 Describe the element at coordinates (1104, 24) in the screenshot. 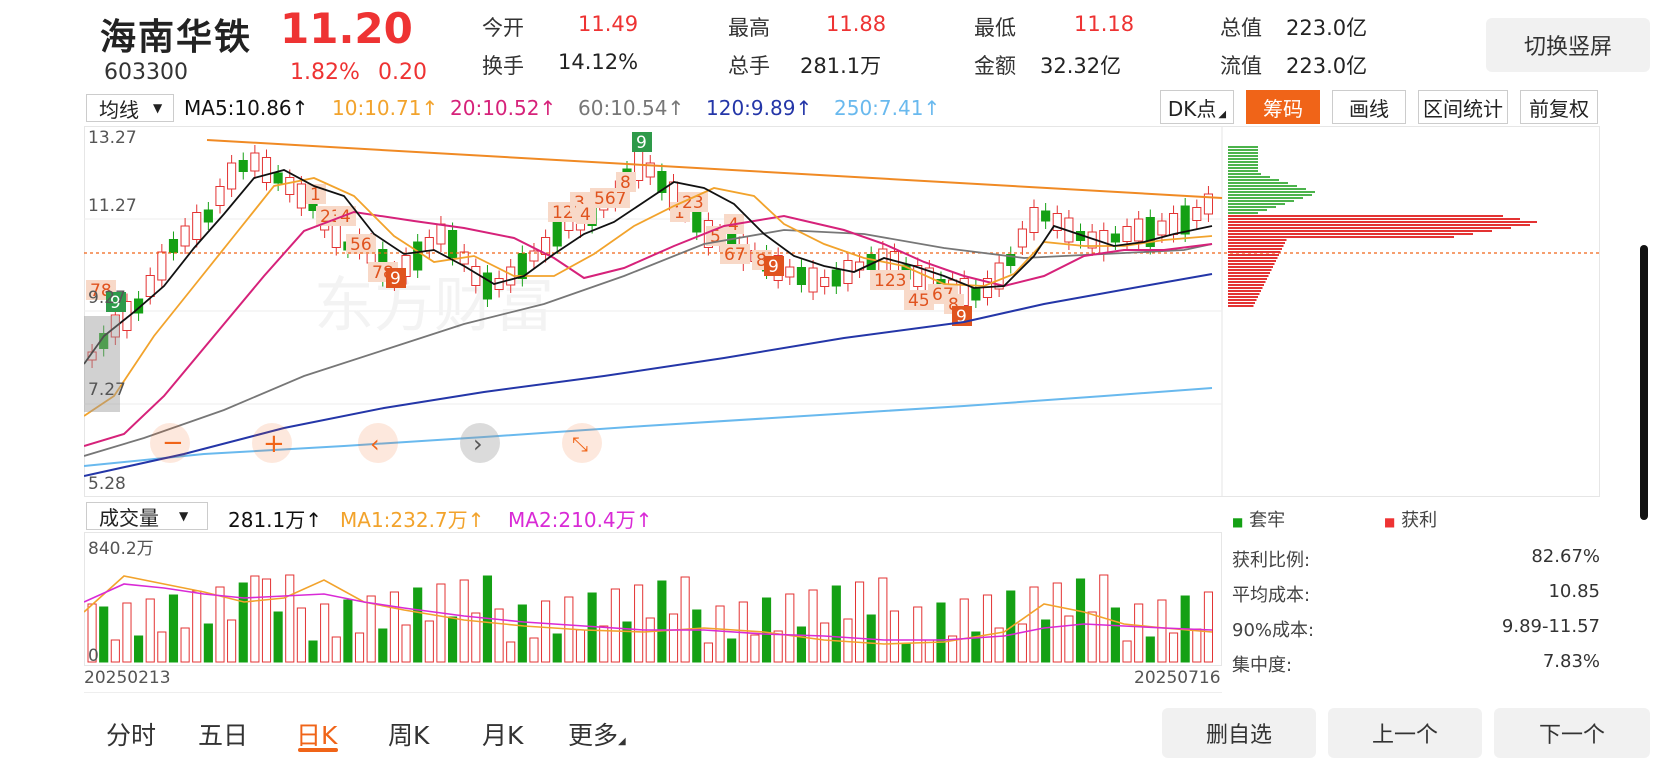

I see `stat-low-value: 11.18` at that location.